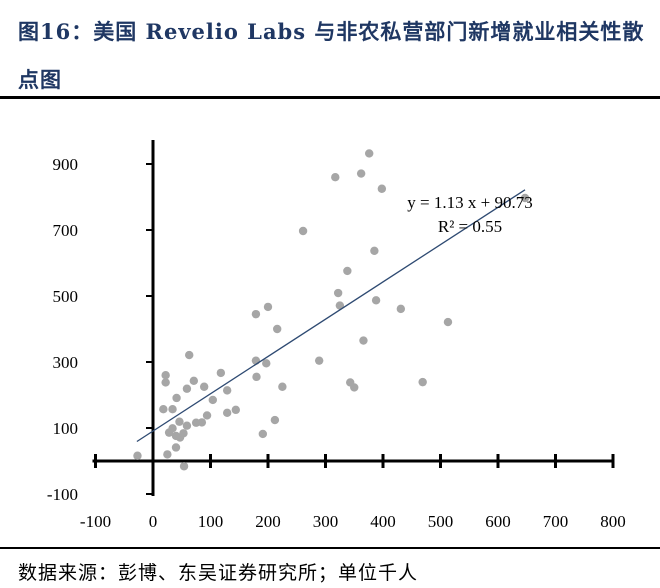 The width and height of the screenshot is (660, 588). What do you see at coordinates (66, 362) in the screenshot?
I see `y-tick-label: 300` at bounding box center [66, 362].